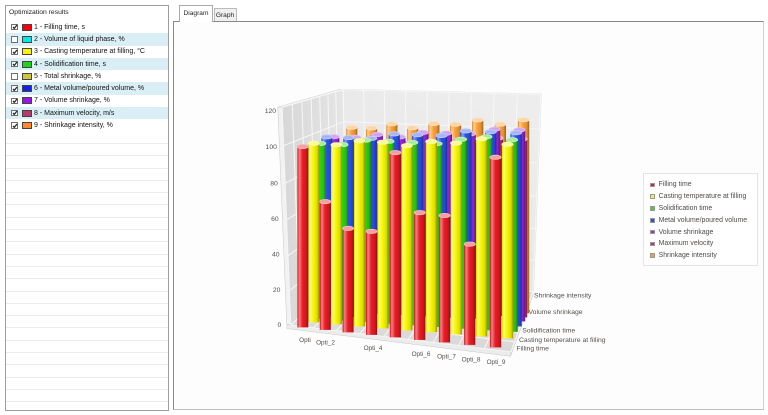 Image resolution: width=768 pixels, height=415 pixels. Describe the element at coordinates (563, 295) in the screenshot. I see `svg-text: Shrinkage intensity` at that location.